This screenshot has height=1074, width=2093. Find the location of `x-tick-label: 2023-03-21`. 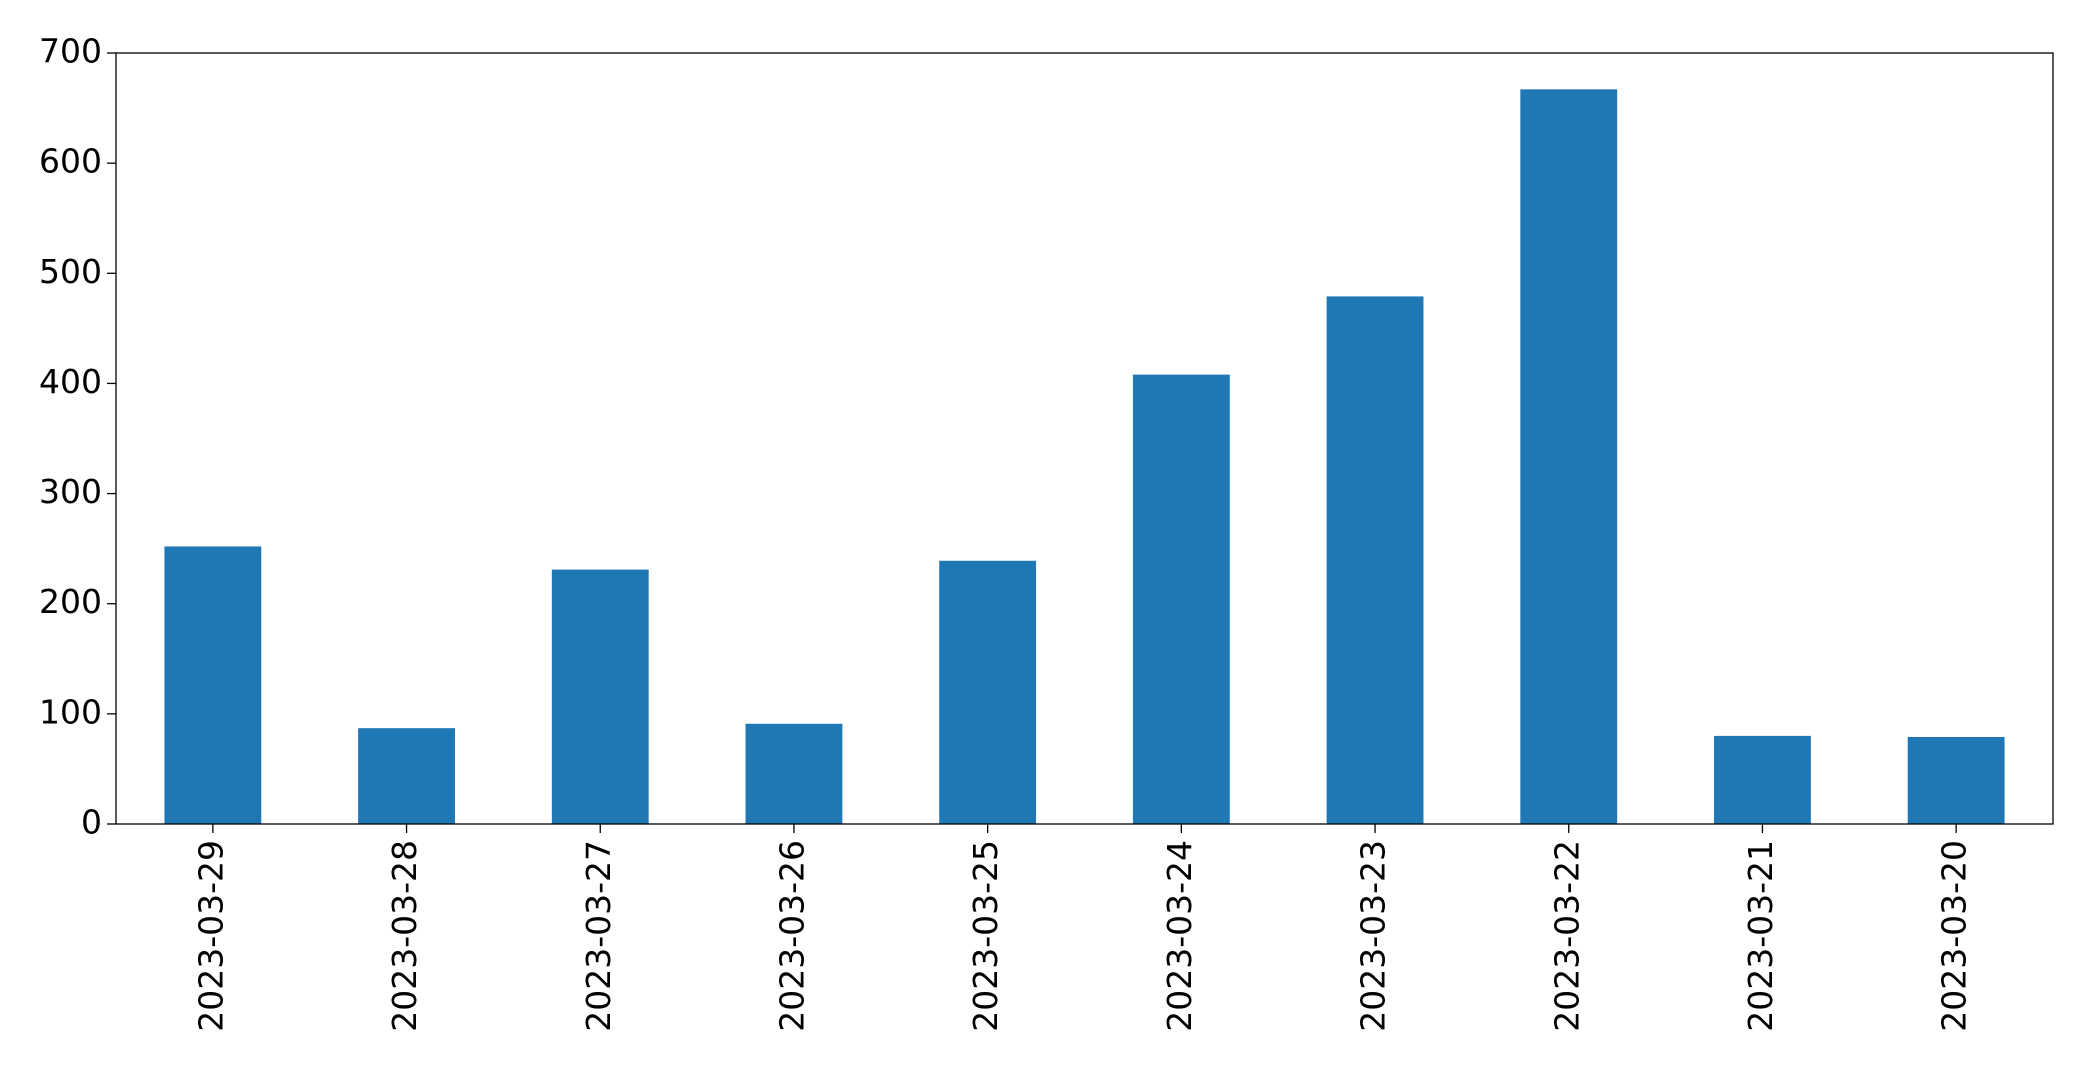

x-tick-label: 2023-03-21 is located at coordinates (1760, 936).